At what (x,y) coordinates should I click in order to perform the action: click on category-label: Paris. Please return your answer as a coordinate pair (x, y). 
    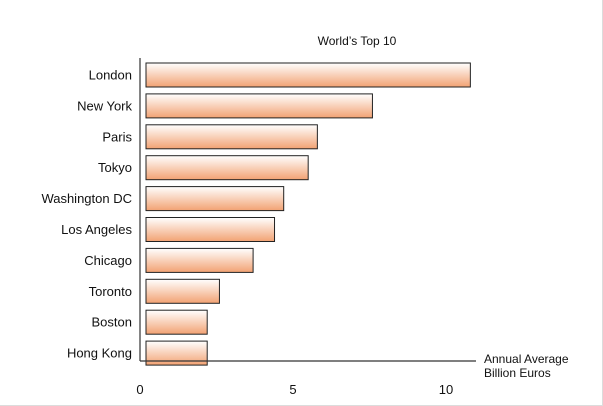
    Looking at the image, I should click on (117, 136).